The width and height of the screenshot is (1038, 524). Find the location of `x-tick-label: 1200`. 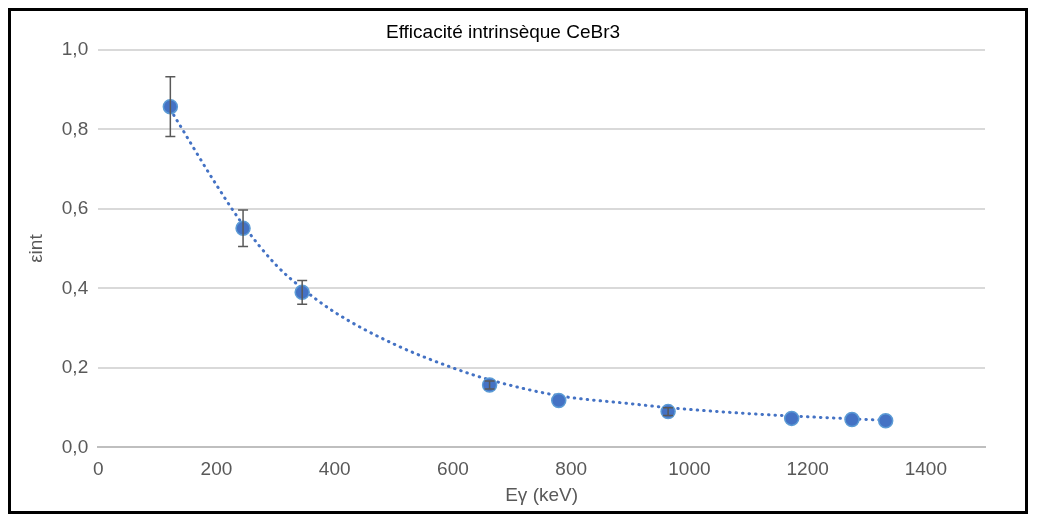

x-tick-label: 1200 is located at coordinates (807, 469).